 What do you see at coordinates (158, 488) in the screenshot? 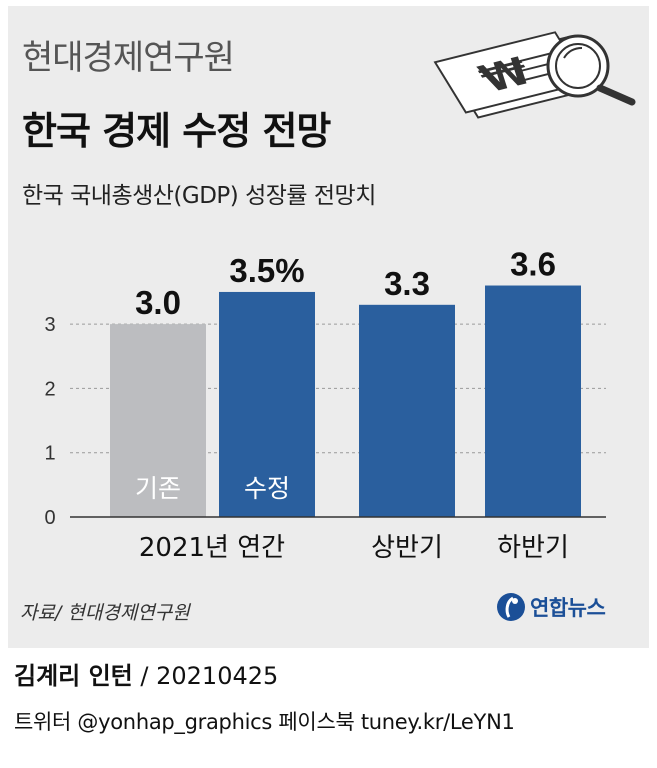
I see `bar-inner-label: 기존` at bounding box center [158, 488].